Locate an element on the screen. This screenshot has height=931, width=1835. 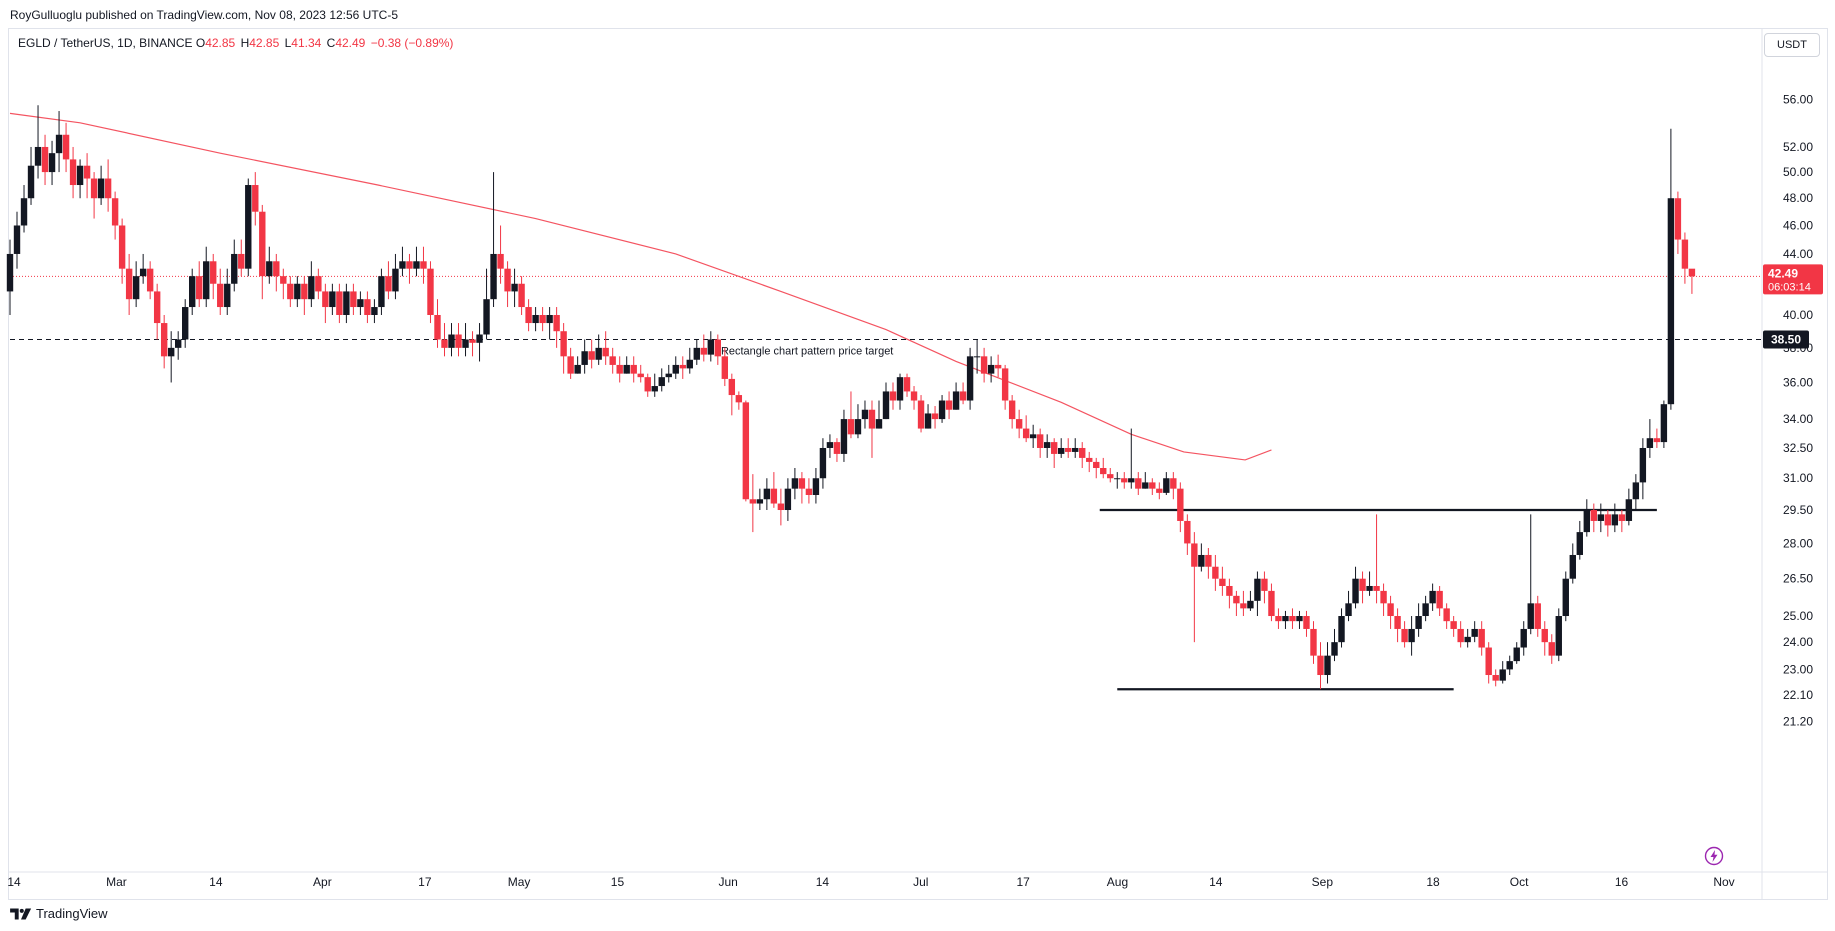
lightning-icon is located at coordinates (1714, 856).